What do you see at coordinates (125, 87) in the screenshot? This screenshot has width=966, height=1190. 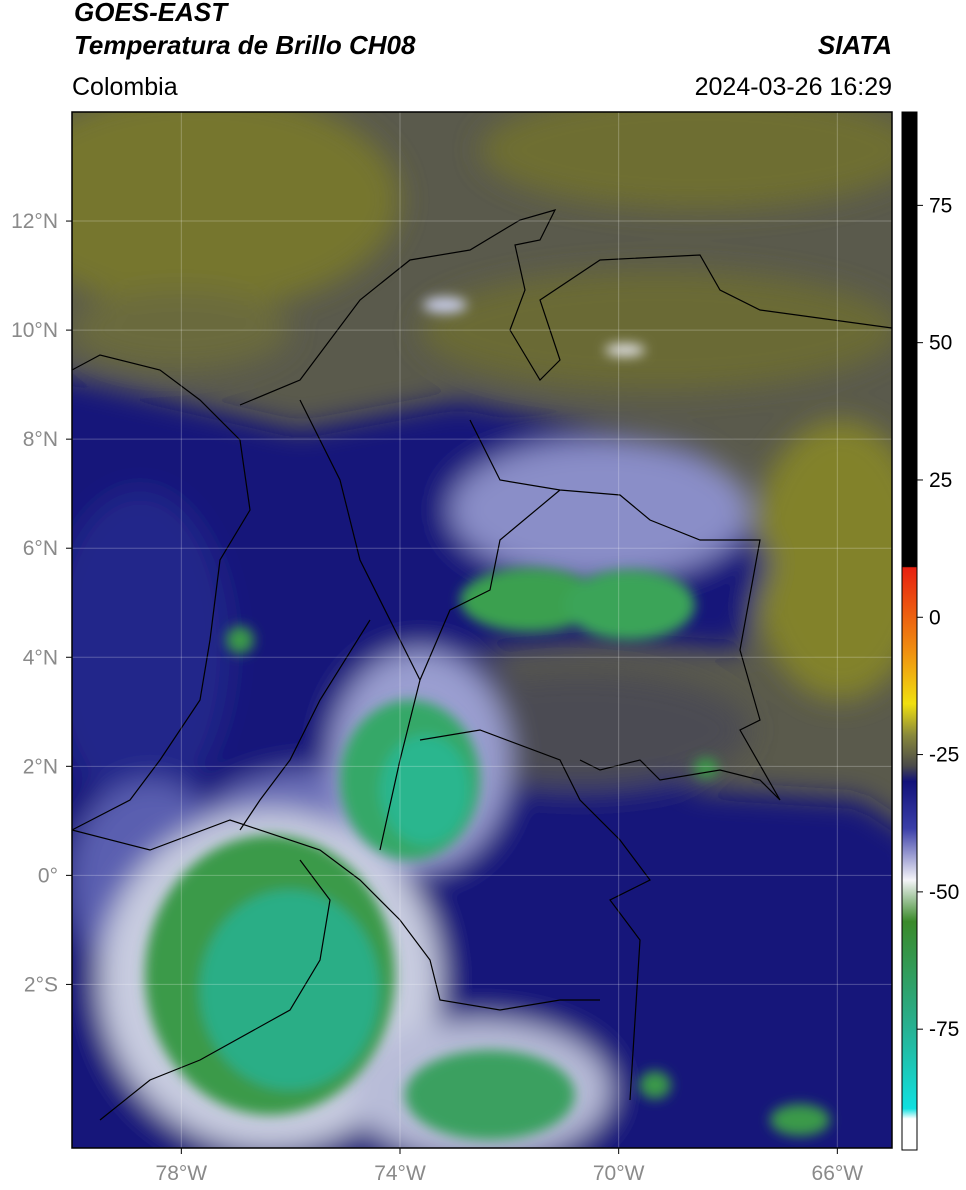 I see `region: Colombia` at bounding box center [125, 87].